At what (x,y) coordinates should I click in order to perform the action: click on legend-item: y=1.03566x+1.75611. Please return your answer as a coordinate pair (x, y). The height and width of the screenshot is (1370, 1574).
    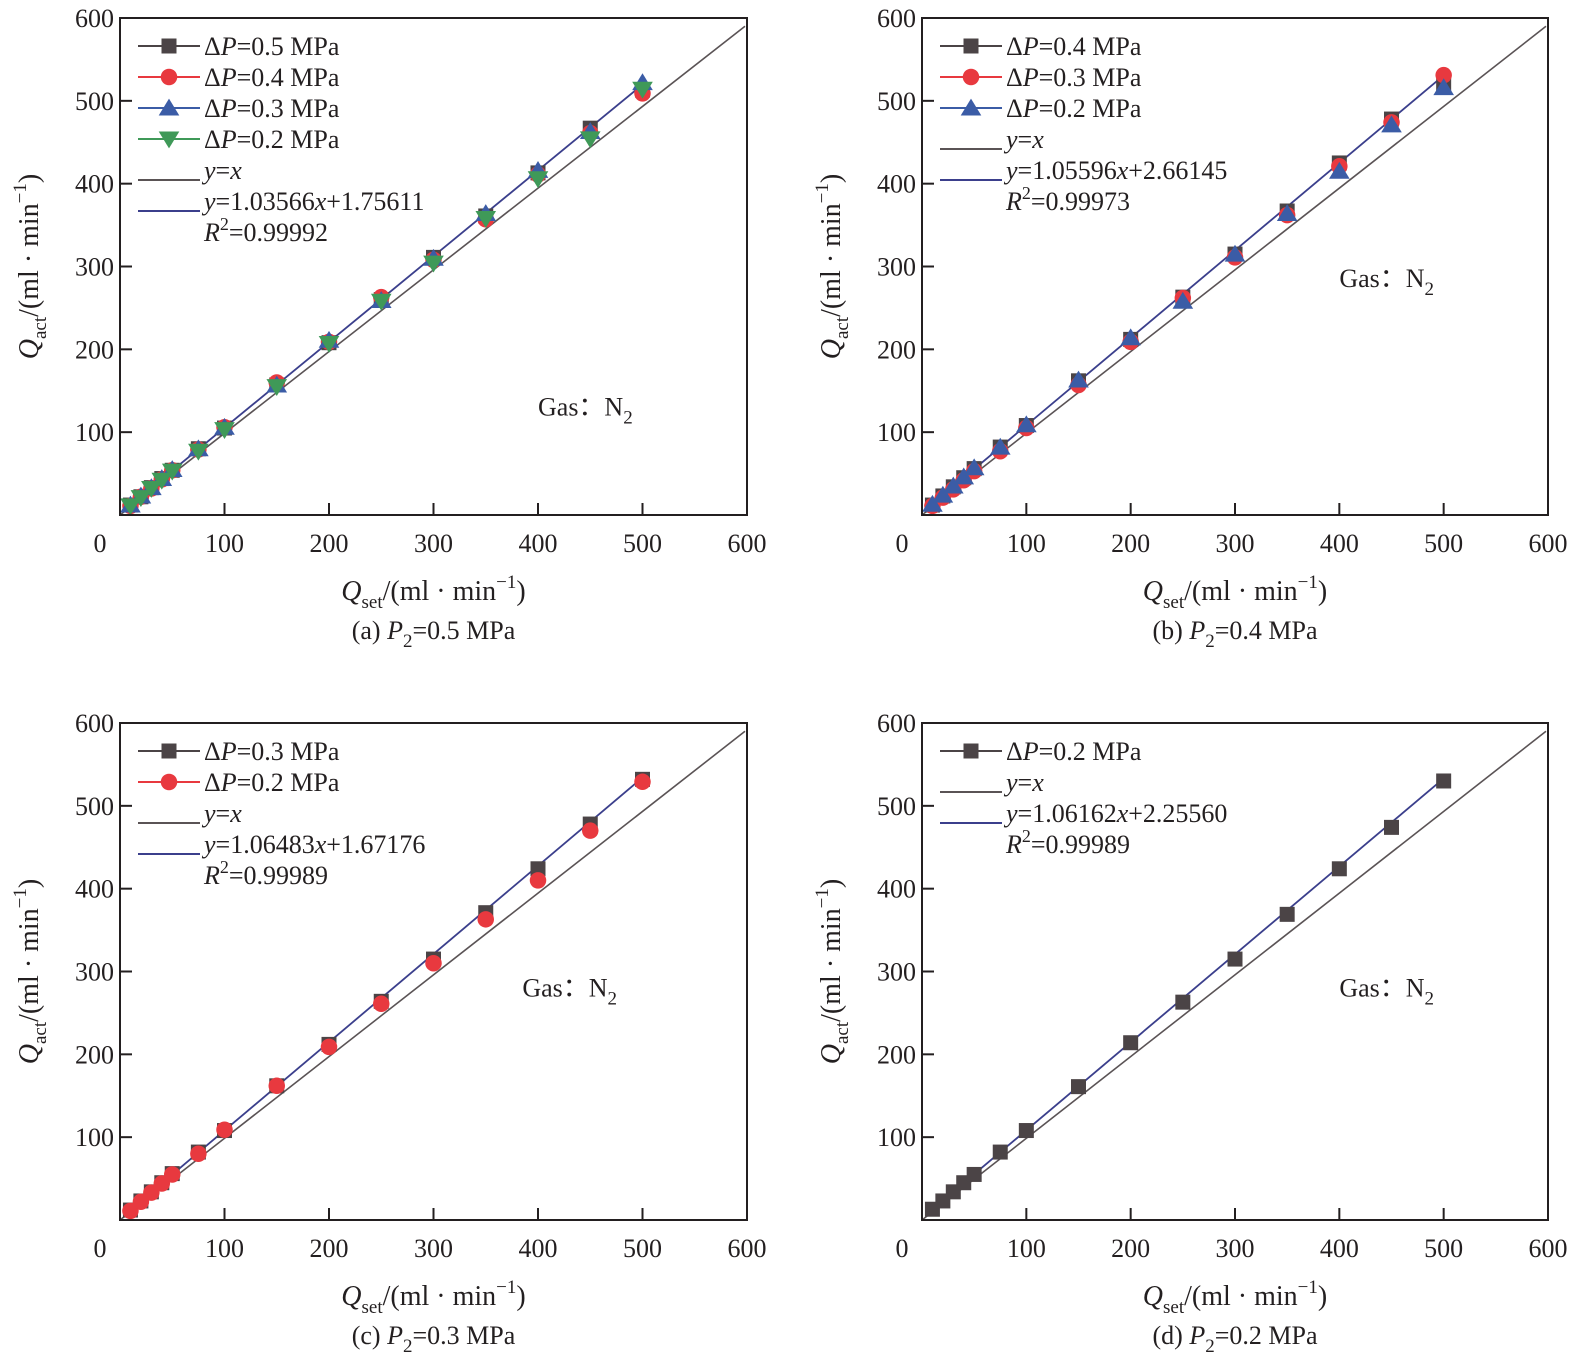
    Looking at the image, I should click on (281, 201).